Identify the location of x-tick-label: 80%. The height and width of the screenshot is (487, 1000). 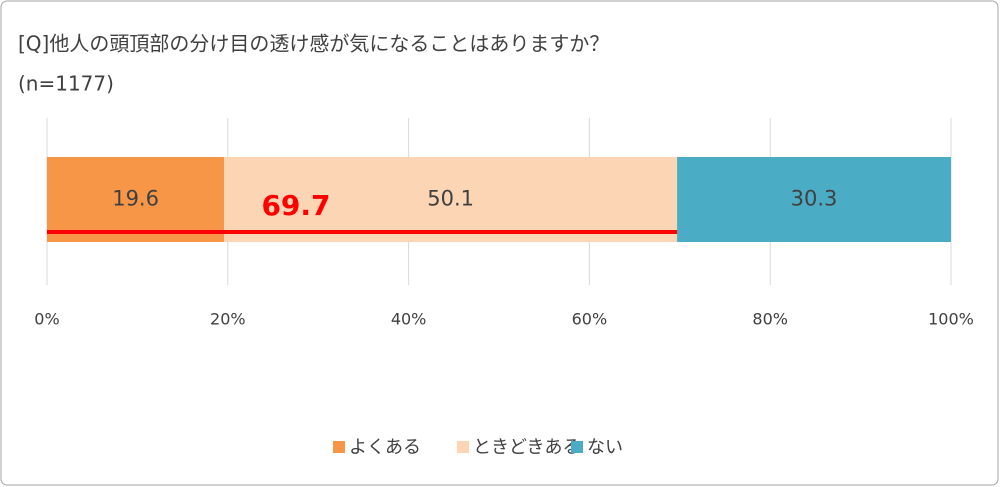
(770, 319).